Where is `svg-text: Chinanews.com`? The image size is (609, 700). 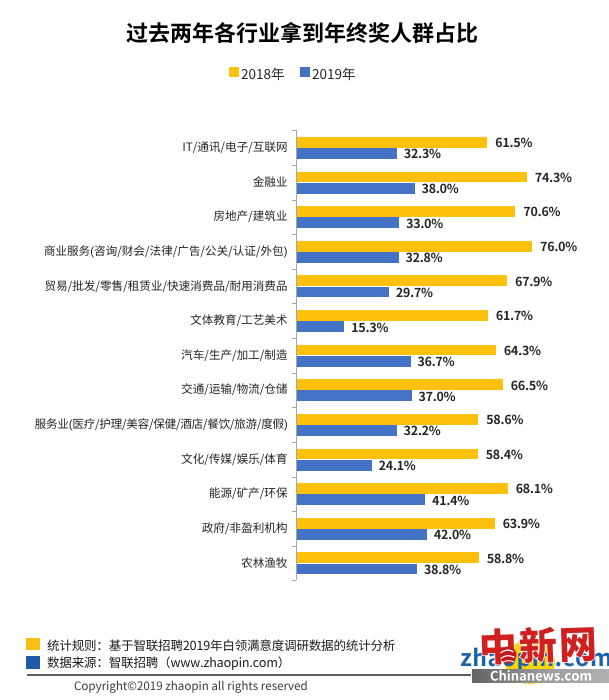 svg-text: Chinanews.com is located at coordinates (541, 675).